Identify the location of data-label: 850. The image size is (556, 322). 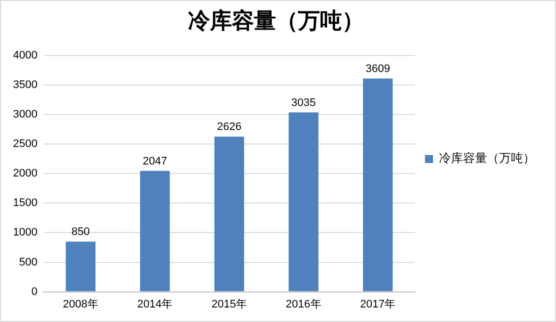
(80, 232).